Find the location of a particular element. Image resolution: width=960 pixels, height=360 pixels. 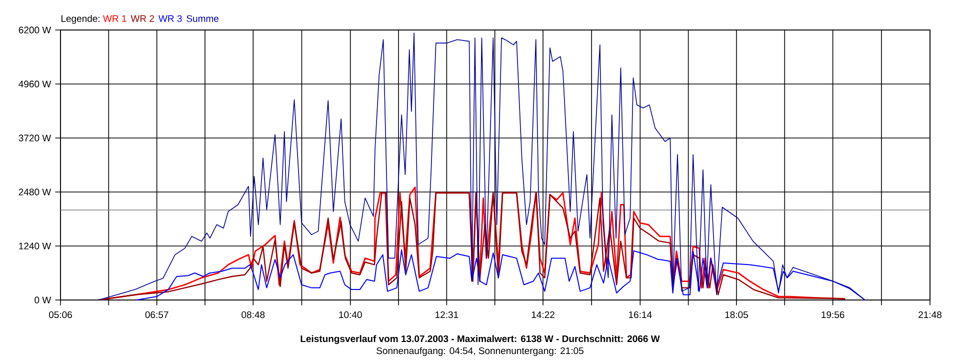

text: Summe is located at coordinates (202, 18).